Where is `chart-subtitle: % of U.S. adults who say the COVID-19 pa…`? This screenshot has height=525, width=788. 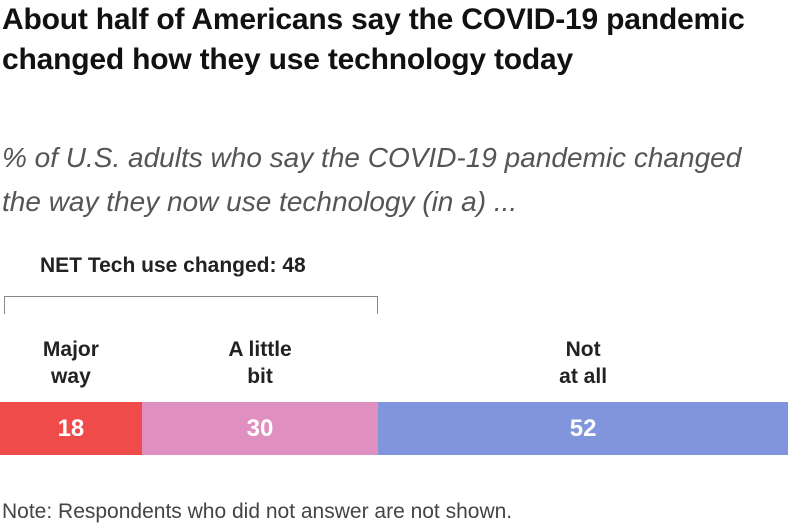 chart-subtitle: % of U.S. adults who say the COVID-19 pa… is located at coordinates (372, 179).